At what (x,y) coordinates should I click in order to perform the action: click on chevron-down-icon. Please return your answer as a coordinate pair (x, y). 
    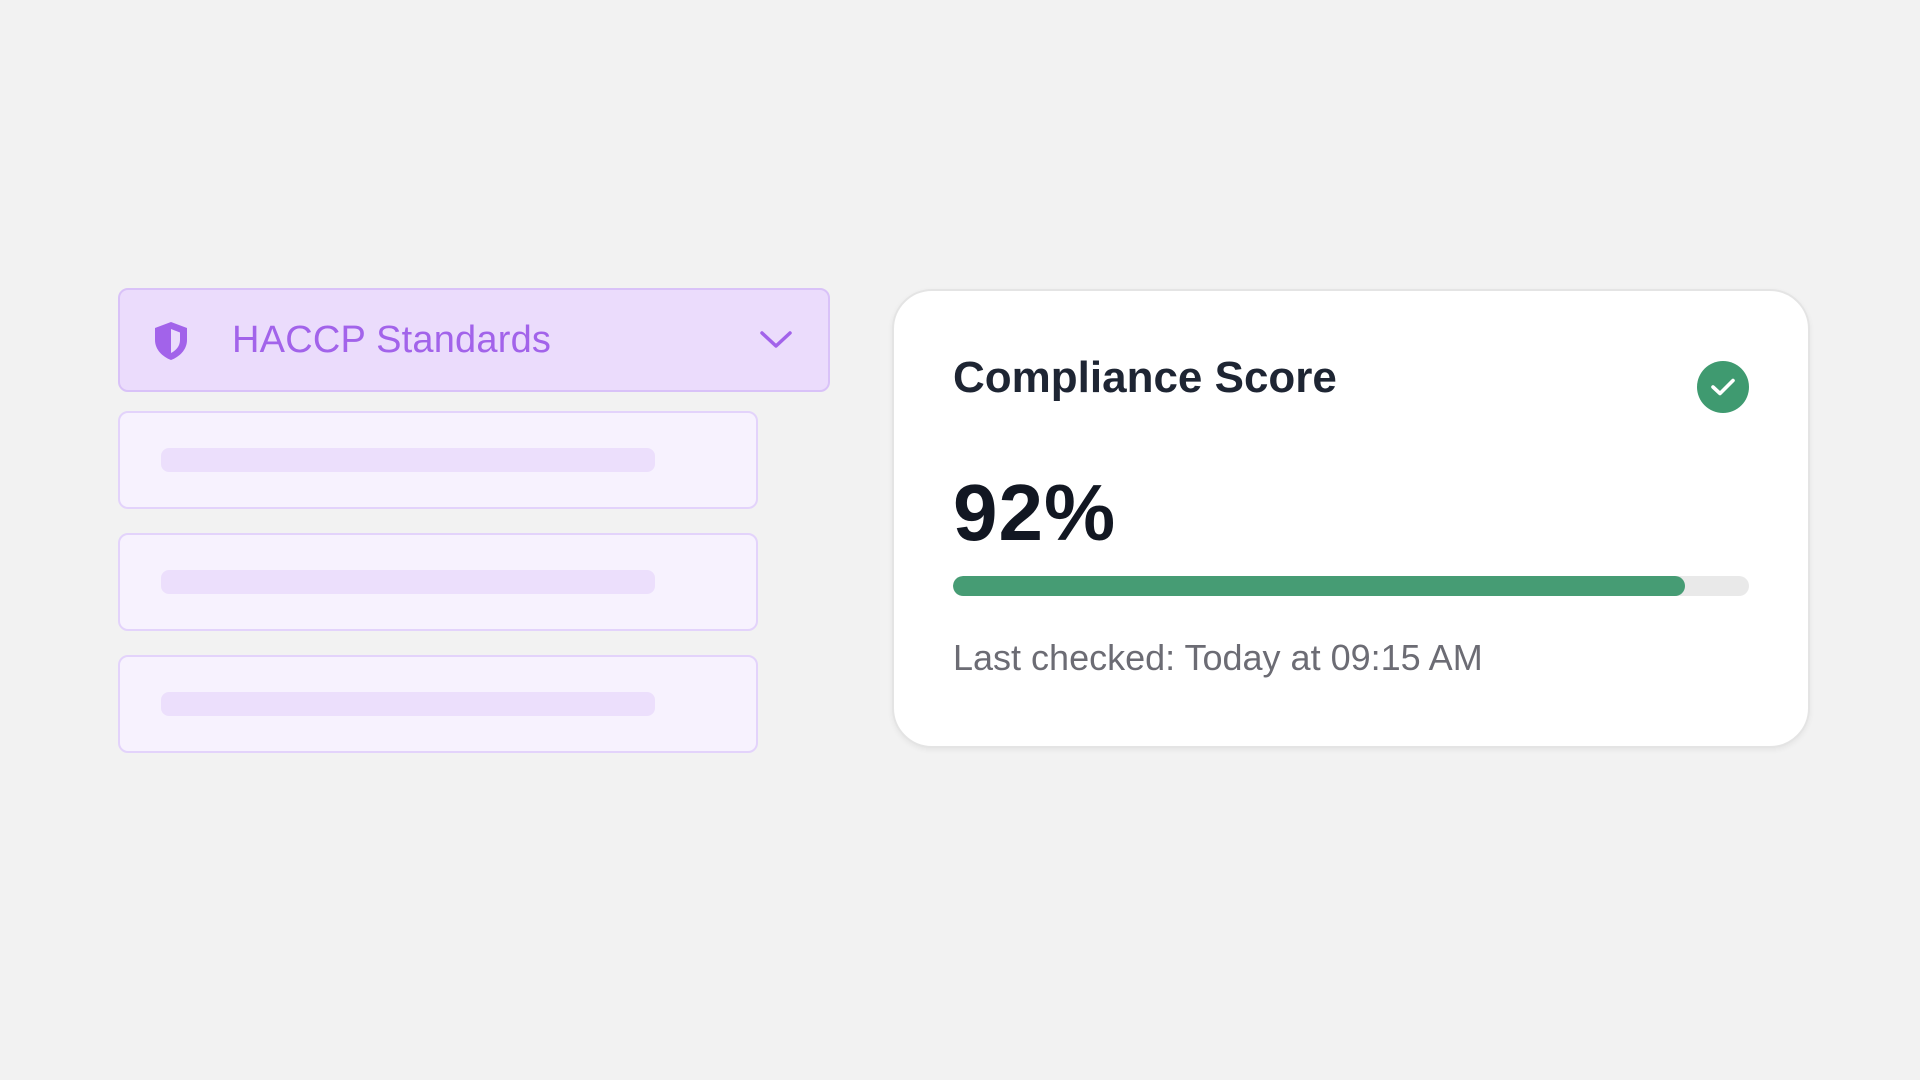
    Looking at the image, I should click on (776, 340).